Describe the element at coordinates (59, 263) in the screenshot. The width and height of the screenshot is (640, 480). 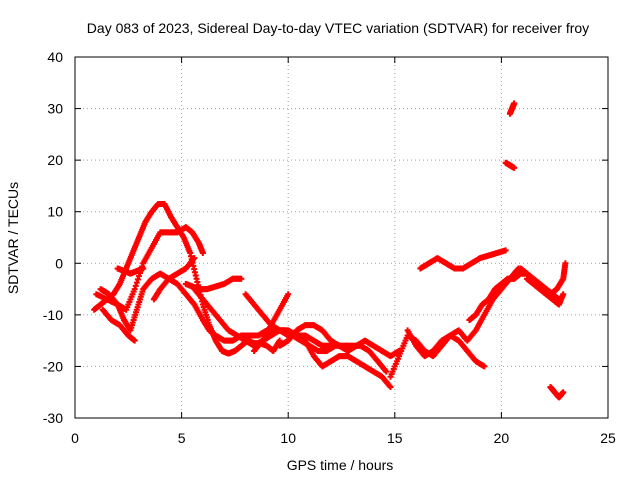
I see `y-tick-label: 0` at that location.